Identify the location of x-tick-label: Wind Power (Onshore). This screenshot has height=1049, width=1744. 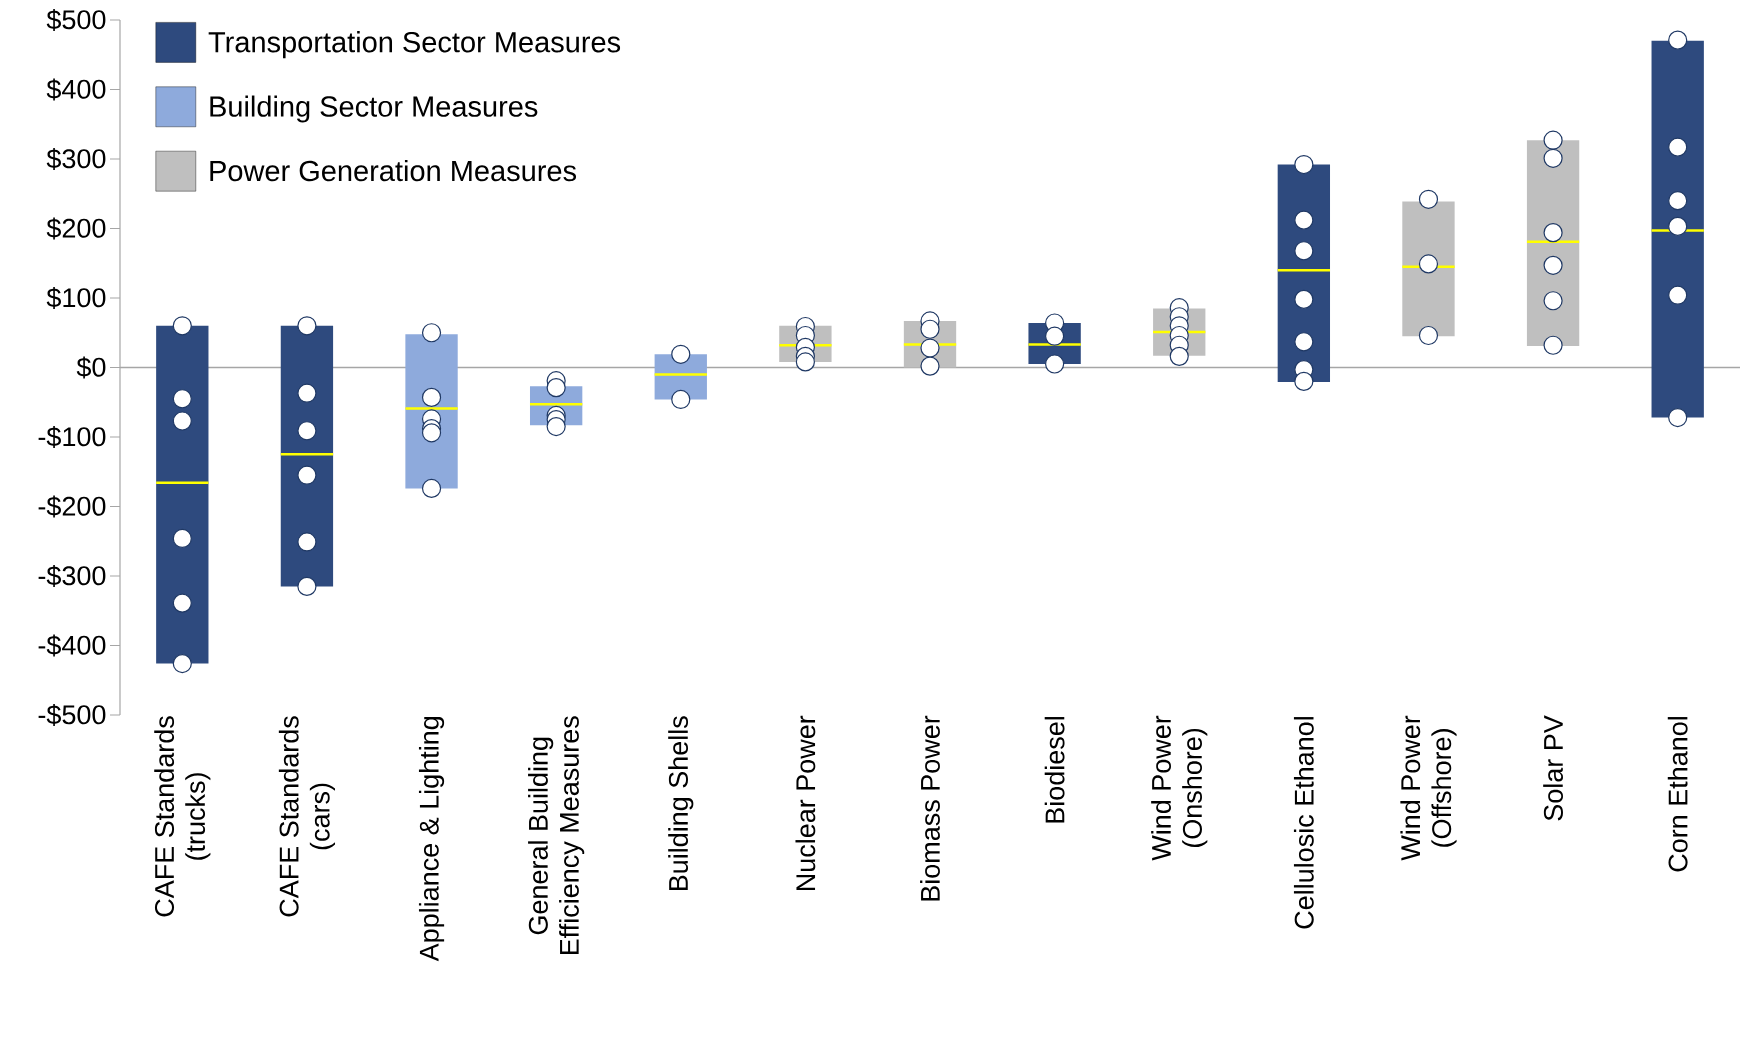
(1179, 788).